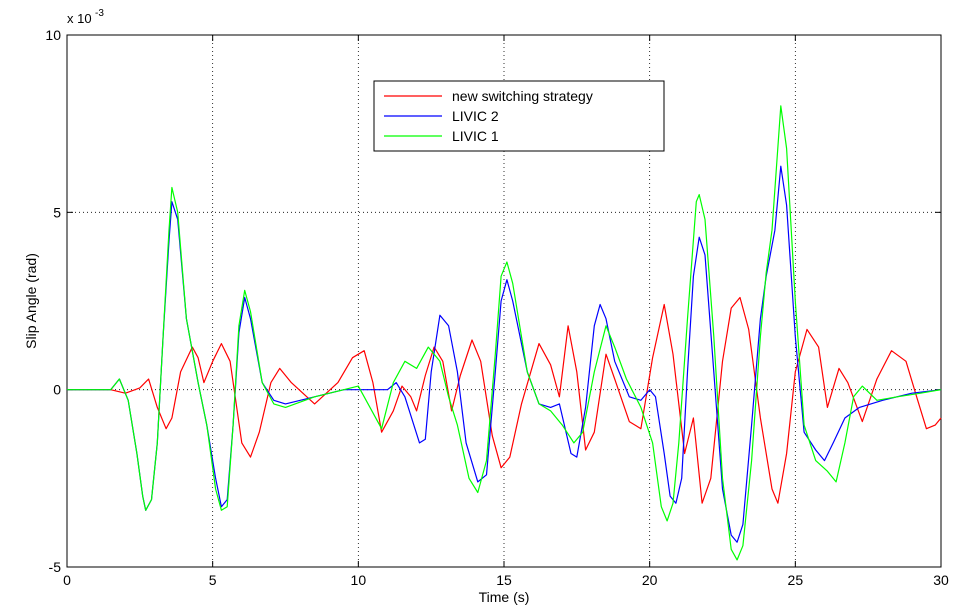  I want to click on x-tick-label: 20, so click(650, 580).